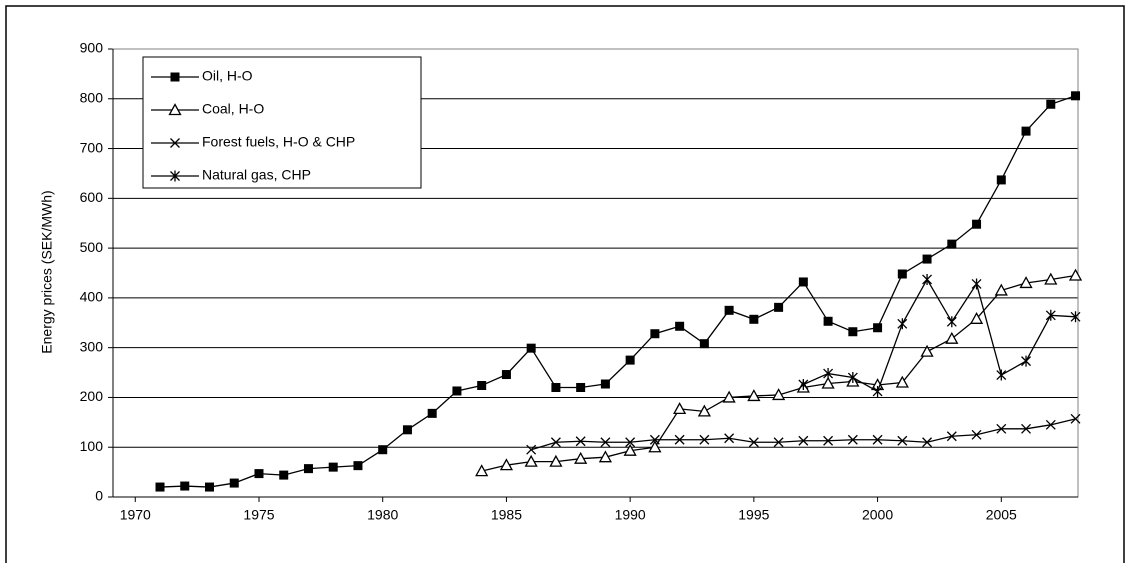  I want to click on x-tick-label: 2000, so click(877, 515).